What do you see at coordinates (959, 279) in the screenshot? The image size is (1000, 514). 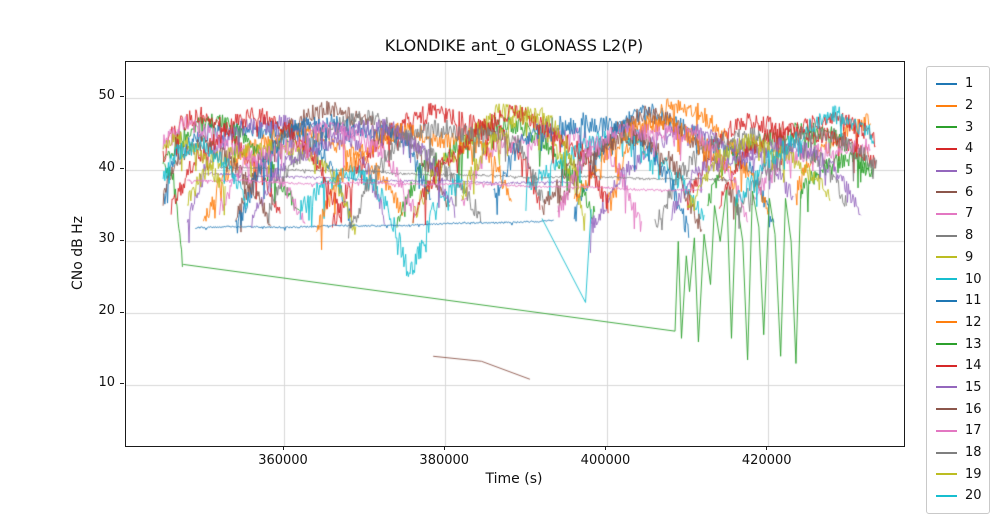 I see `legend-item: 10` at bounding box center [959, 279].